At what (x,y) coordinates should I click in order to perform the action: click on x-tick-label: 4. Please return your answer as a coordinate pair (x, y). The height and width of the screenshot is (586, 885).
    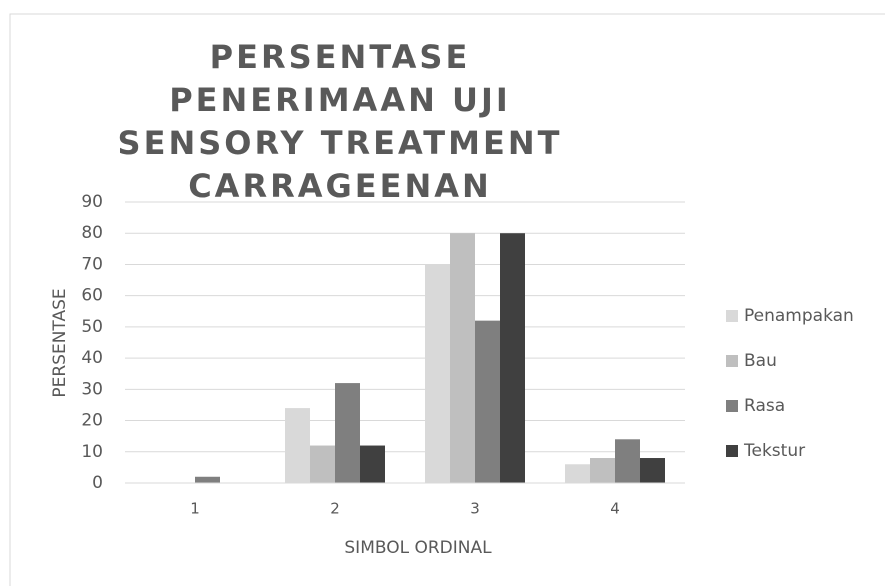
    Looking at the image, I should click on (615, 509).